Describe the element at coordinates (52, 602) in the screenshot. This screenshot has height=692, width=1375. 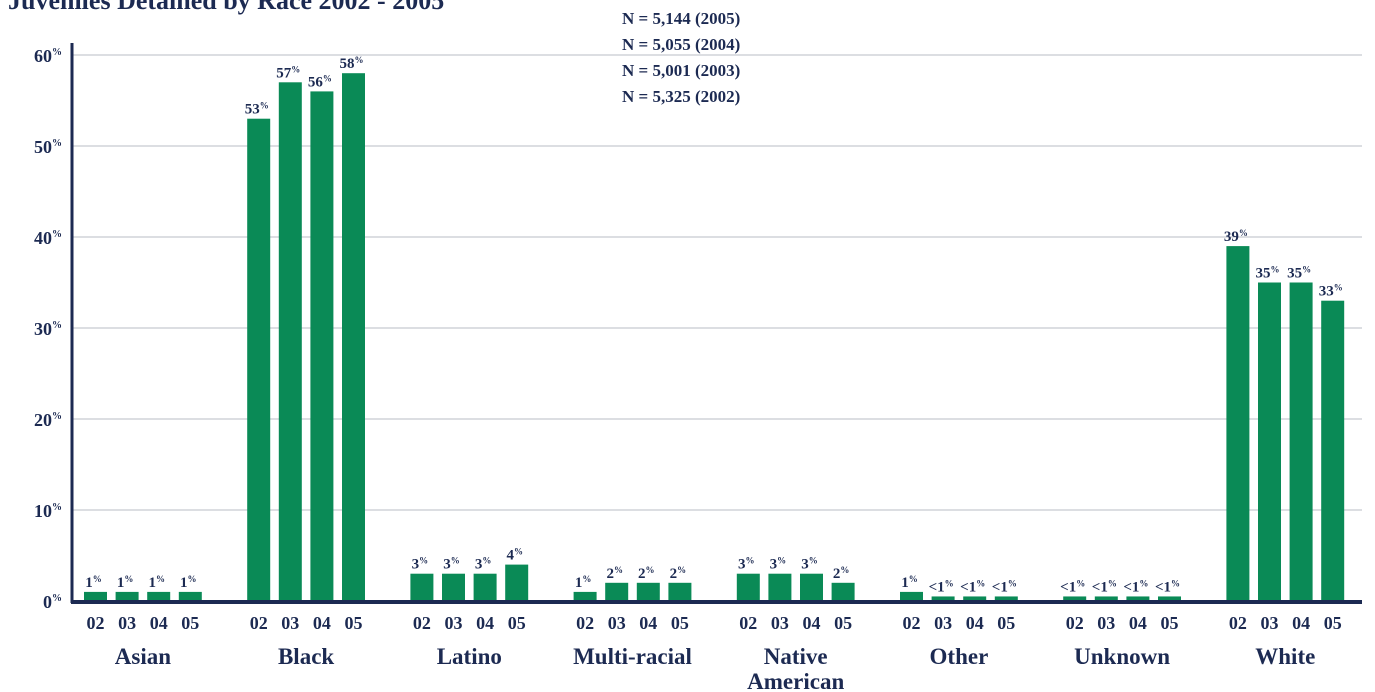
I see `y-tick-label-0: 0%` at that location.